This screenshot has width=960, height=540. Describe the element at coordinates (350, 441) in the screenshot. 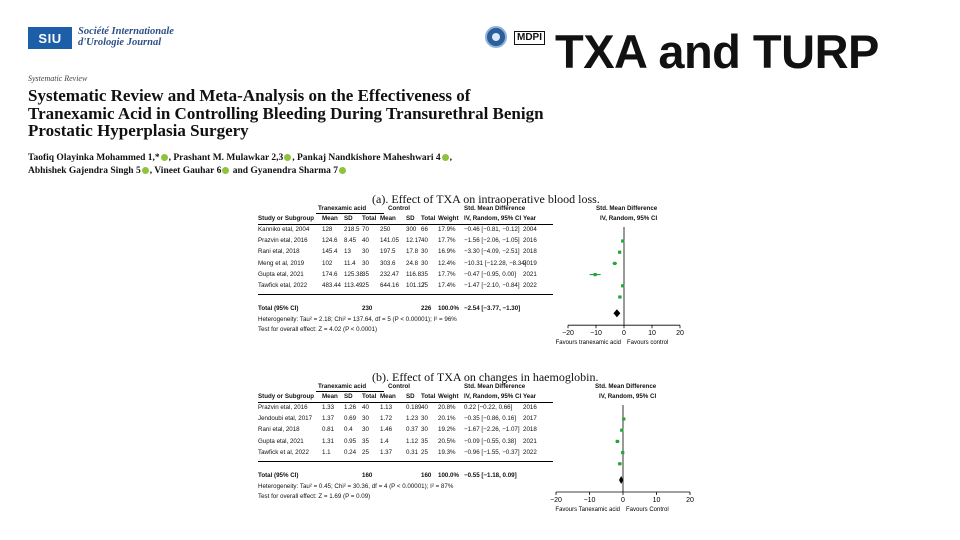

I see `table-cell: 0.95` at that location.